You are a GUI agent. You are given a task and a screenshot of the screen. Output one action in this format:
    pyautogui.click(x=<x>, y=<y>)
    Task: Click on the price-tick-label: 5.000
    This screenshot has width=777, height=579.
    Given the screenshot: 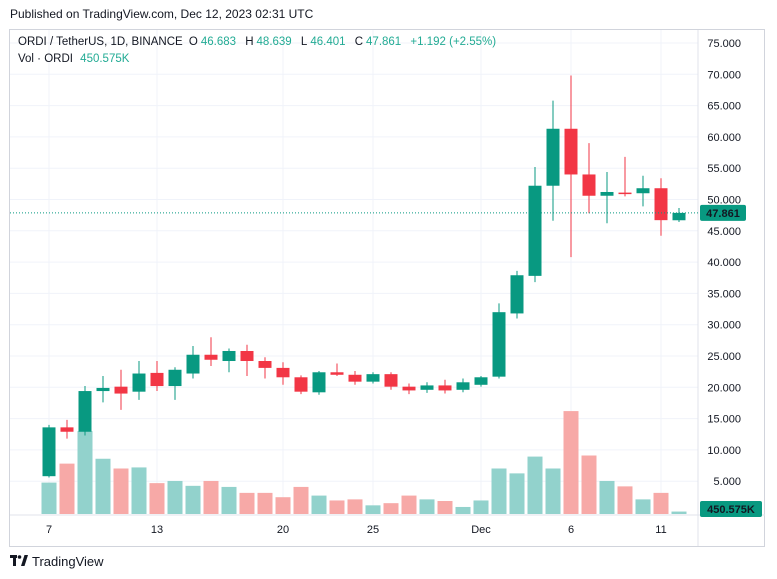 What is the action you would take?
    pyautogui.click(x=727, y=482)
    